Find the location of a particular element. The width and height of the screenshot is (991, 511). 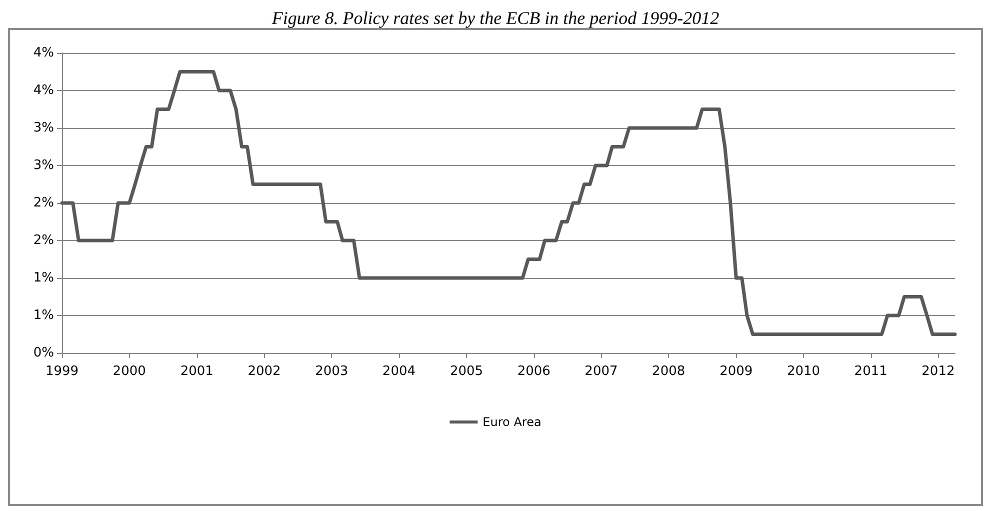

x-tick-label: 2000 is located at coordinates (129, 371).